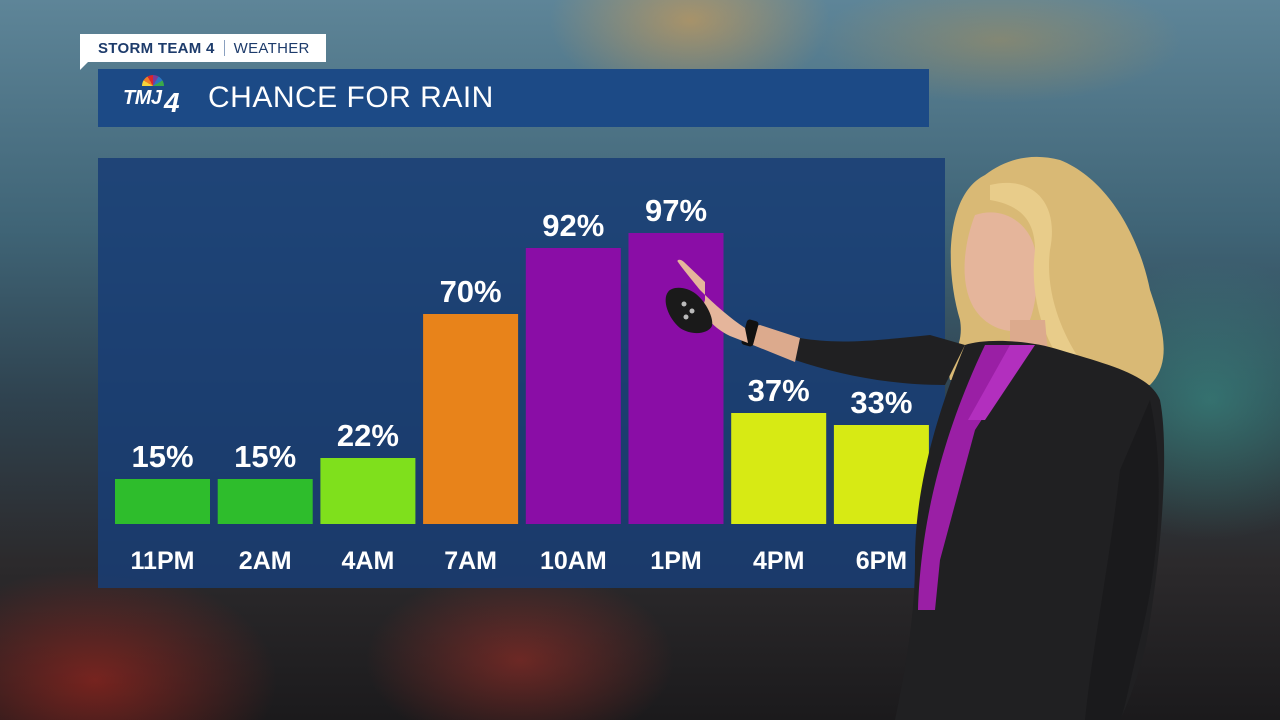  What do you see at coordinates (368, 435) in the screenshot?
I see `value-label-4am: 22%` at bounding box center [368, 435].